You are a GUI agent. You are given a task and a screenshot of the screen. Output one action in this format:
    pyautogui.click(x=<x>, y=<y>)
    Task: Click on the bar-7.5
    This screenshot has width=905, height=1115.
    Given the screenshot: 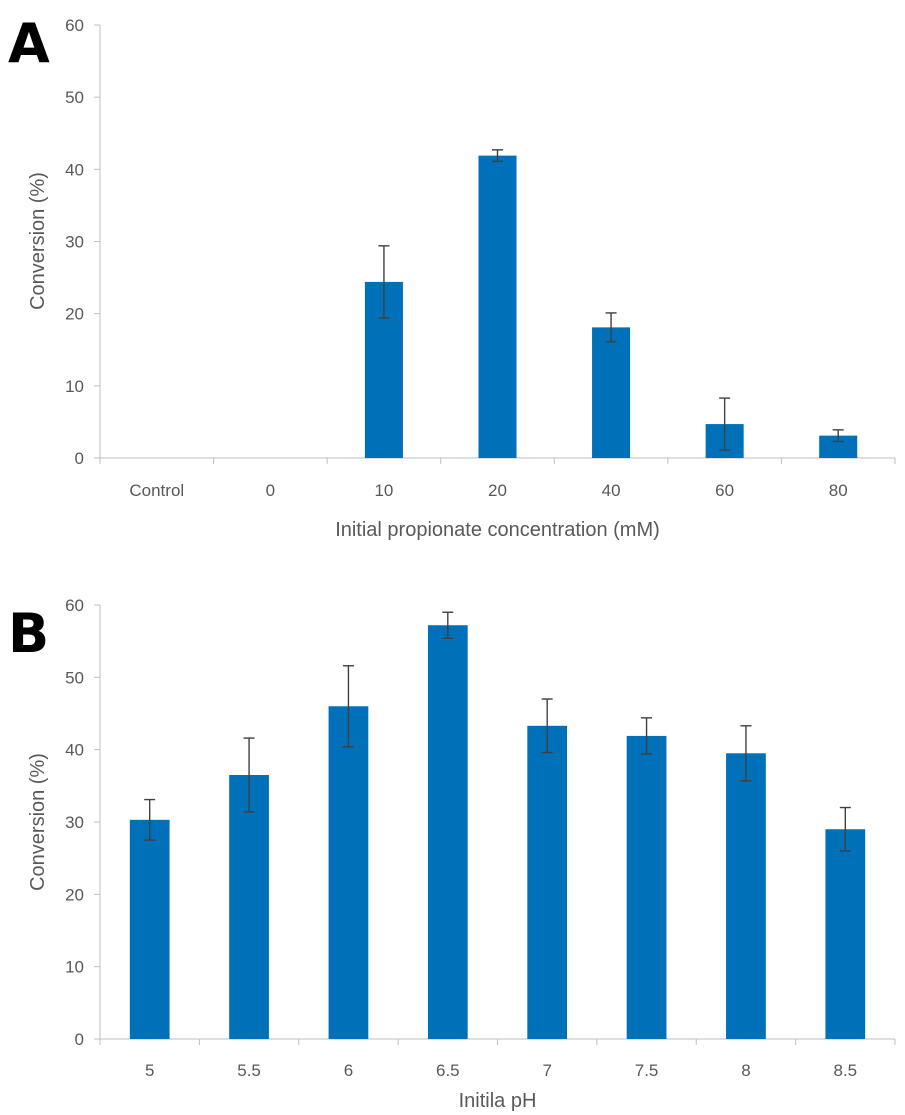 What is the action you would take?
    pyautogui.click(x=646, y=887)
    